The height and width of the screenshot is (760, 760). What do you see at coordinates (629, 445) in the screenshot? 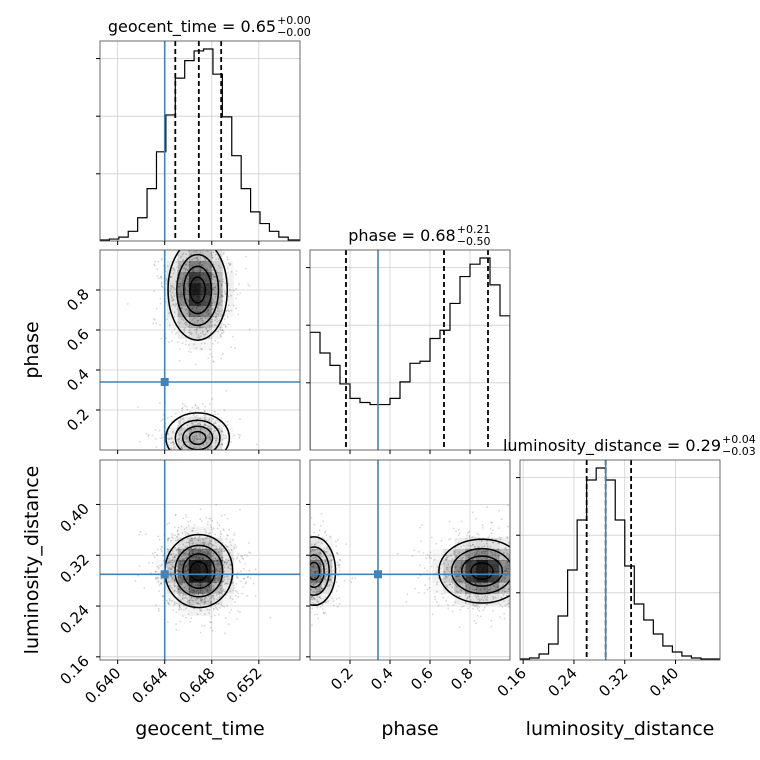
I see `panel-title-luminosity_distance: luminosity_distance = 0.29 +0.04−0.03` at bounding box center [629, 445].